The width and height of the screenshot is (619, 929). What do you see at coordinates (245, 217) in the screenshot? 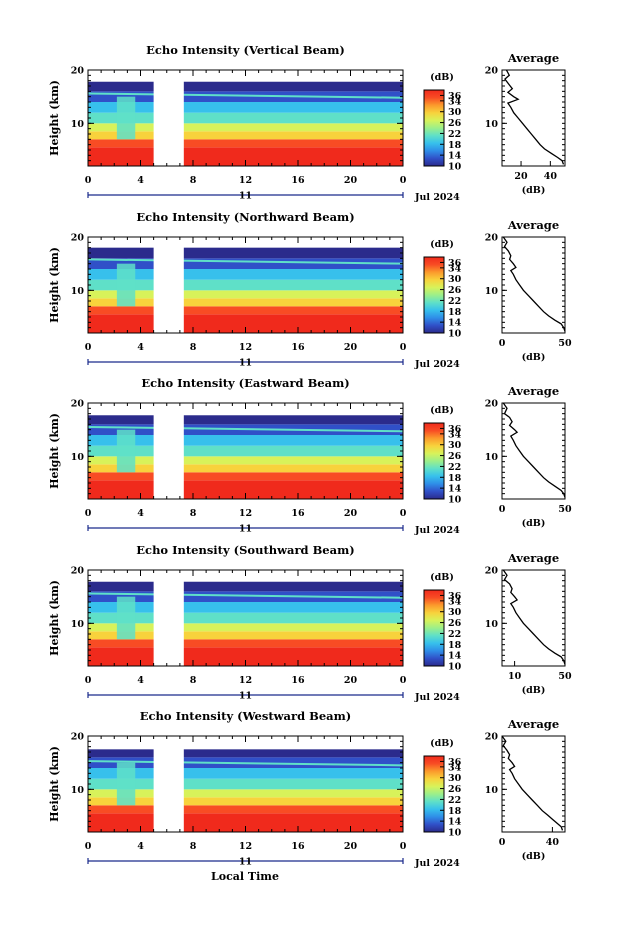
I see `panel-title: Echo Intensity (Northward Beam)` at bounding box center [245, 217].